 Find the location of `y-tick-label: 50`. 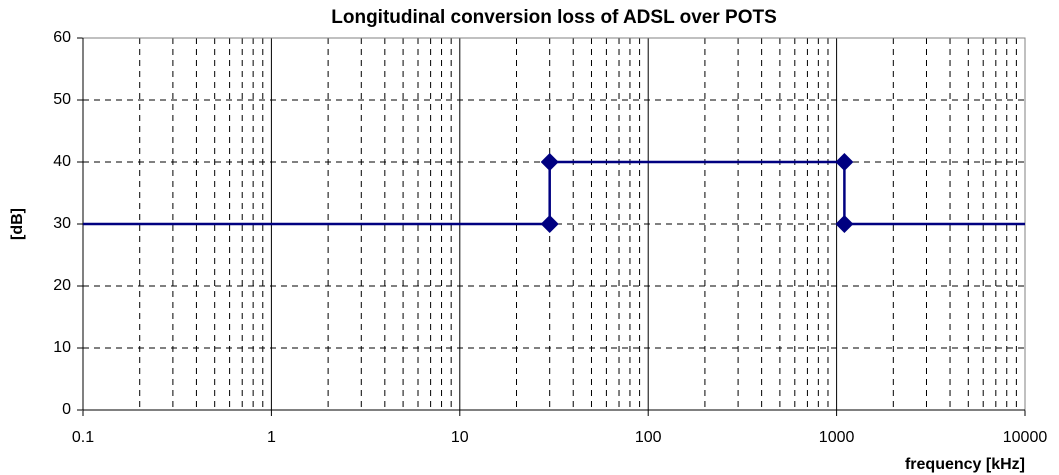

y-tick-label: 50 is located at coordinates (62, 99).